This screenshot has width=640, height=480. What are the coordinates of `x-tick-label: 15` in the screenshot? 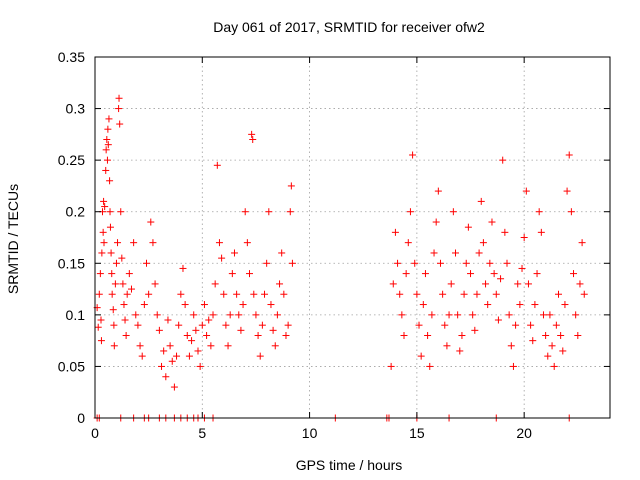 It's located at (417, 433).